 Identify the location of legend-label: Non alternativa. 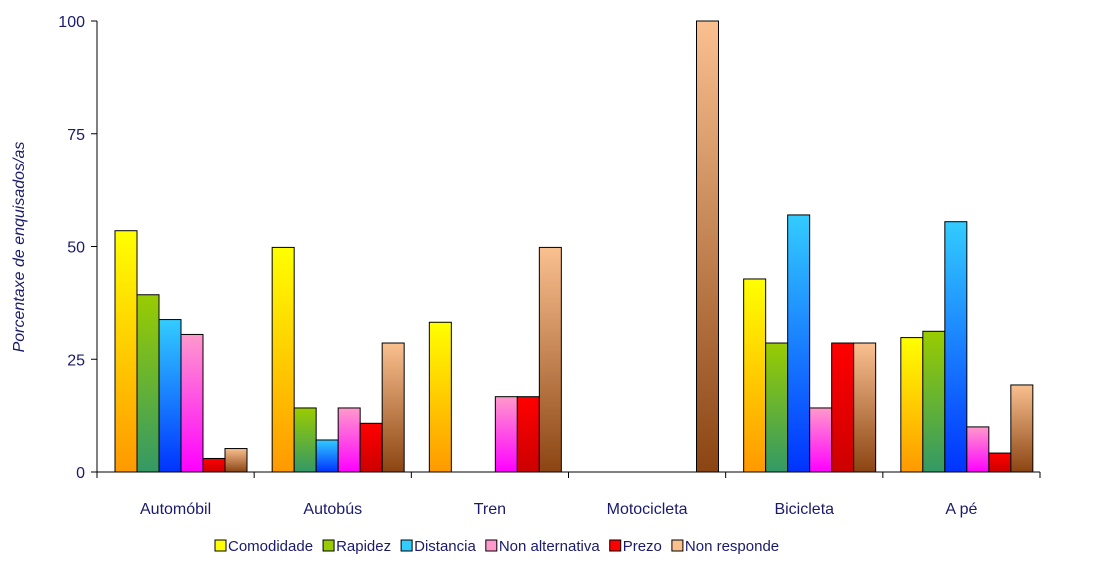
(550, 546).